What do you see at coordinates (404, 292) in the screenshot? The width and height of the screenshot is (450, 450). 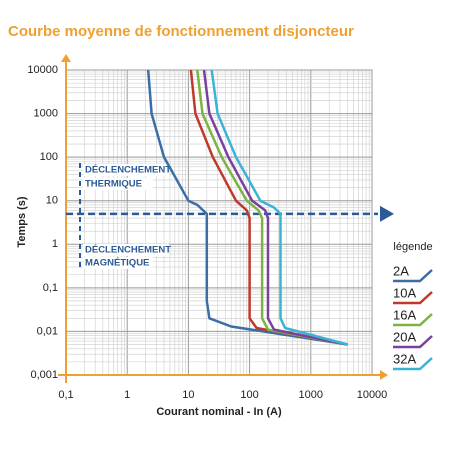 I see `legend-label: 10A` at bounding box center [404, 292].